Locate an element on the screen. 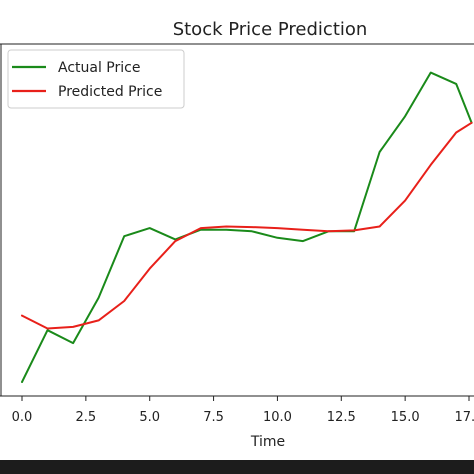 This screenshot has height=474, width=474. x-tick-label: 2.5 is located at coordinates (86, 417).